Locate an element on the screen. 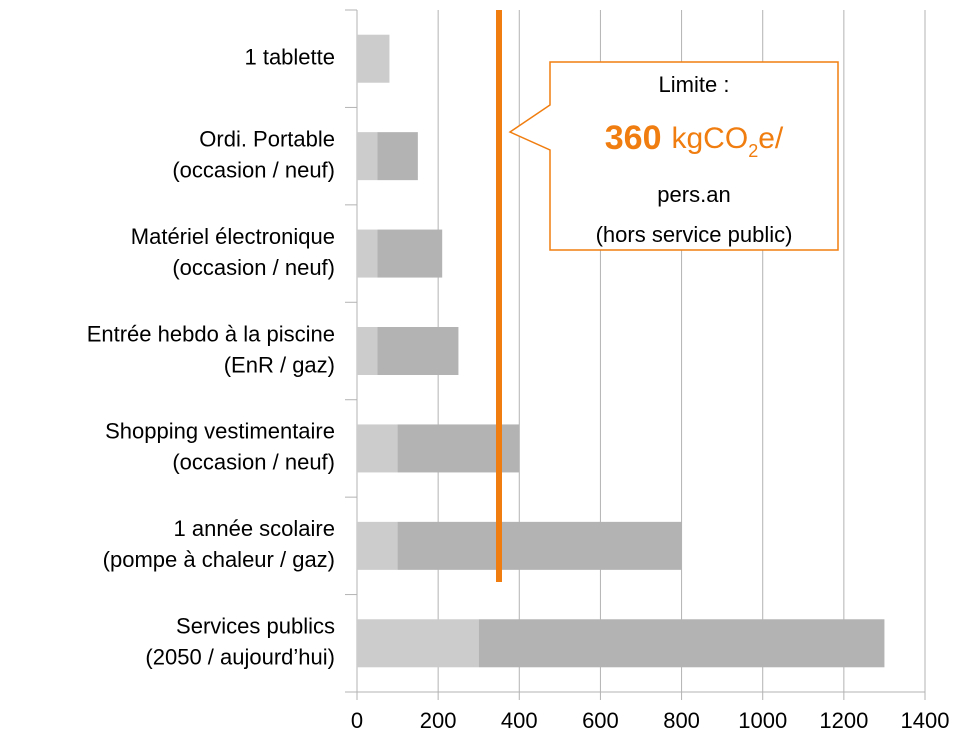 The height and width of the screenshot is (744, 960). category-label: Shopping vestimentaire is located at coordinates (220, 431).